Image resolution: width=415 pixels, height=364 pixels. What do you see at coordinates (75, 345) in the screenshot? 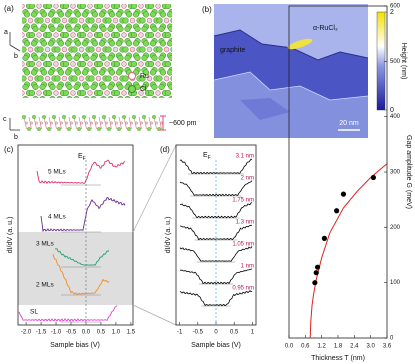
I see `x-axis-label: Sample bias (V)` at bounding box center [75, 345].